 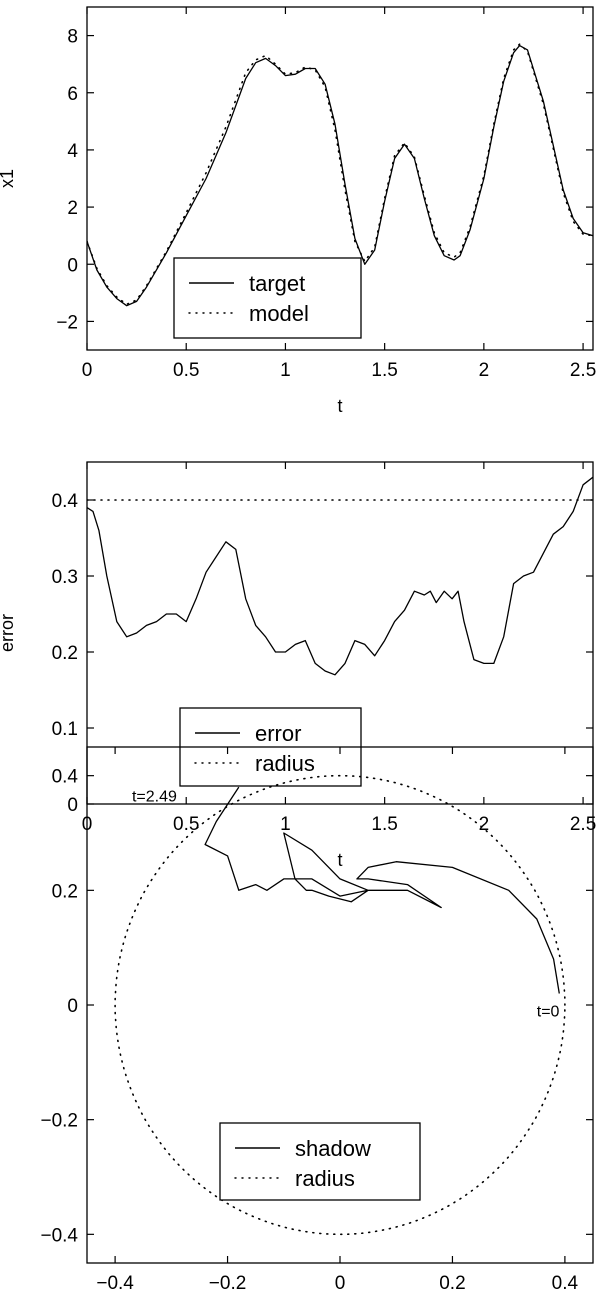 What do you see at coordinates (72, 151) in the screenshot?
I see `y-tick-label: 4` at bounding box center [72, 151].